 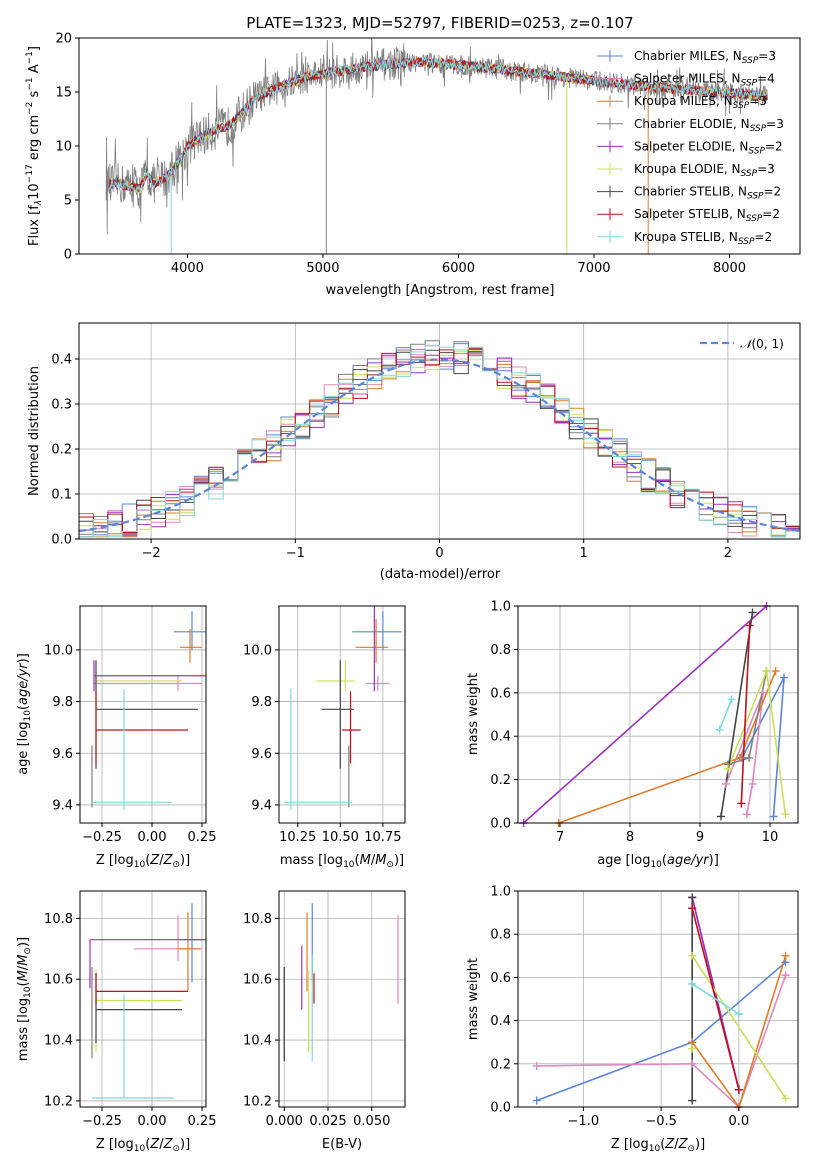 I want to click on x-tick-label: 4000, so click(x=187, y=268).